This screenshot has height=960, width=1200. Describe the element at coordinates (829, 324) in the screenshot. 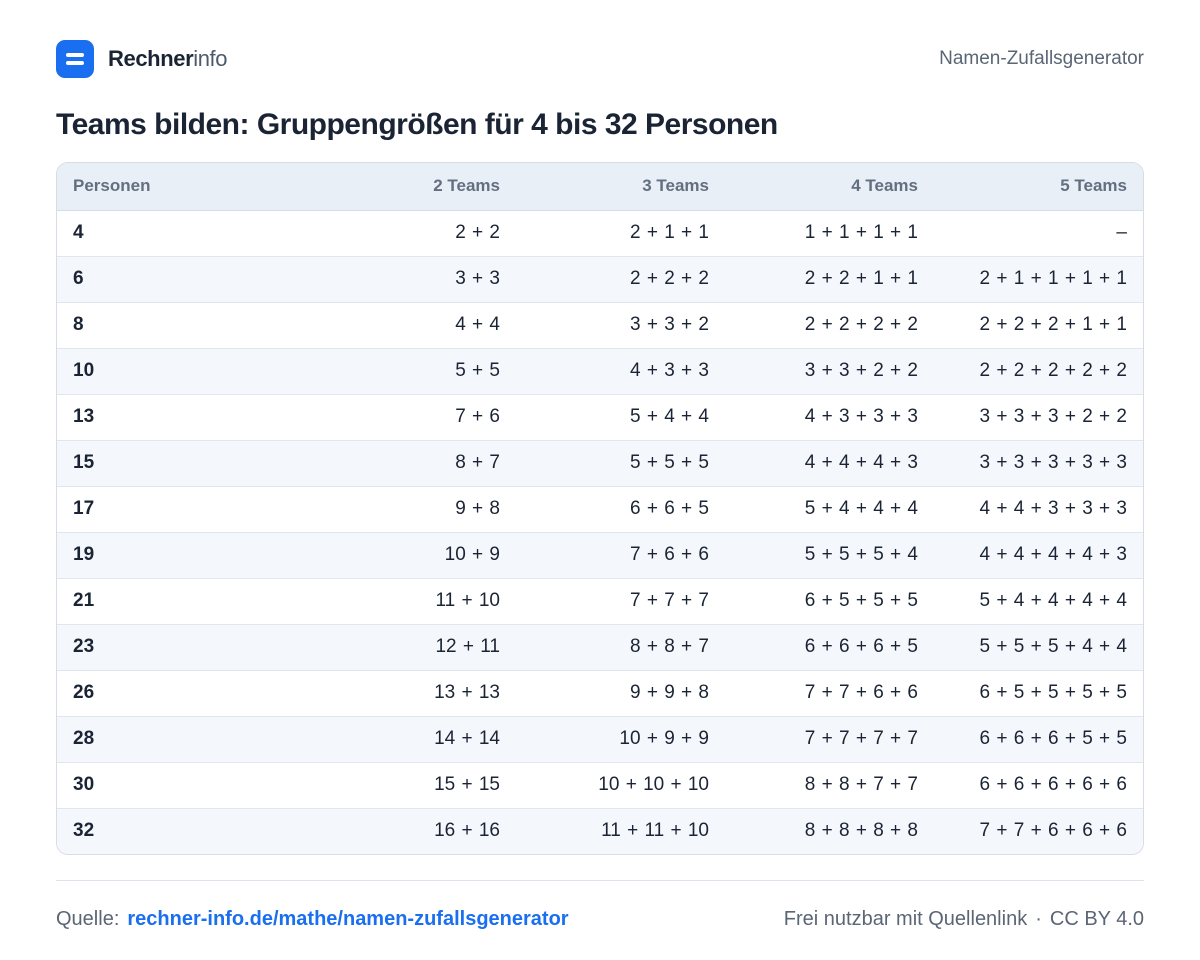

I see `group-split-cell: 2 + 2 + 2 + 2` at that location.